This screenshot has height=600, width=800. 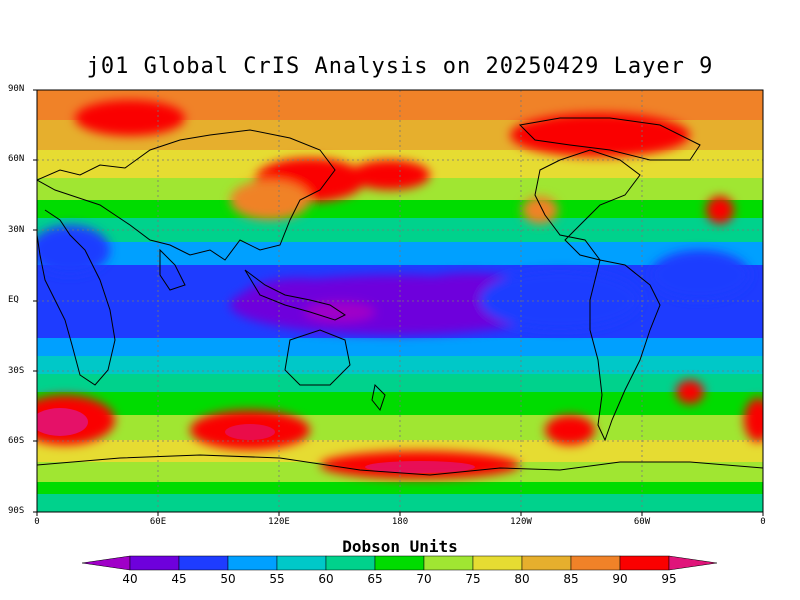 I want to click on lat-label-60n: 60N, so click(x=16, y=159).